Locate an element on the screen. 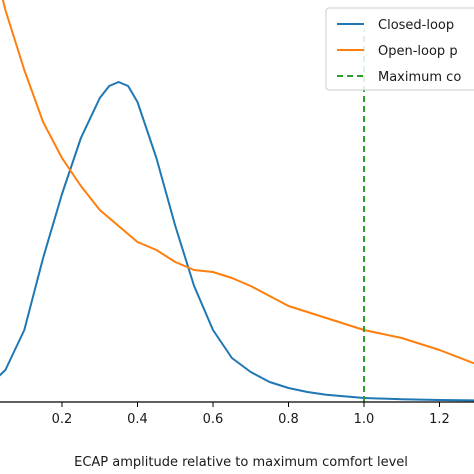 The width and height of the screenshot is (474, 474). legend-box is located at coordinates (399, 49).